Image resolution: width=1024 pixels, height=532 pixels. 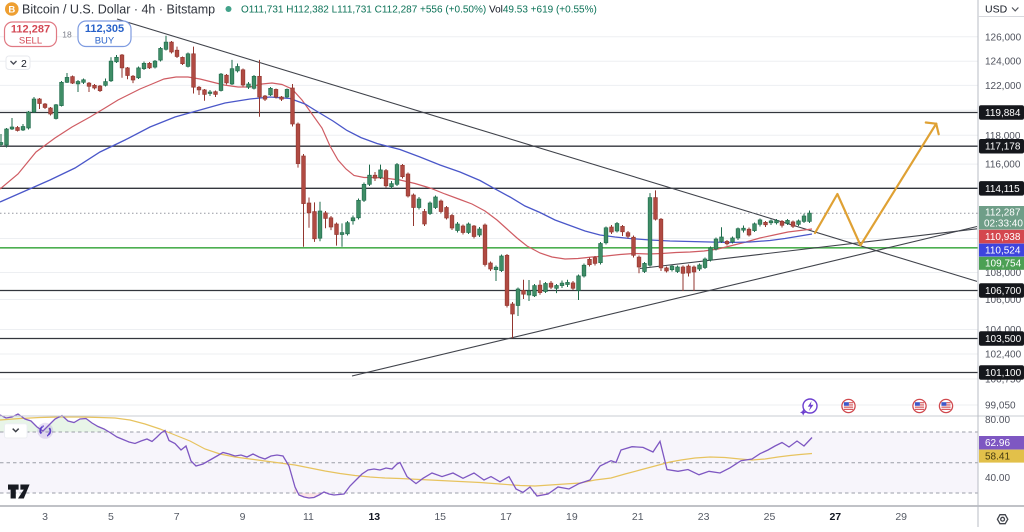 What do you see at coordinates (1002, 189) in the screenshot?
I see `svg-text: 114,115` at bounding box center [1002, 189].